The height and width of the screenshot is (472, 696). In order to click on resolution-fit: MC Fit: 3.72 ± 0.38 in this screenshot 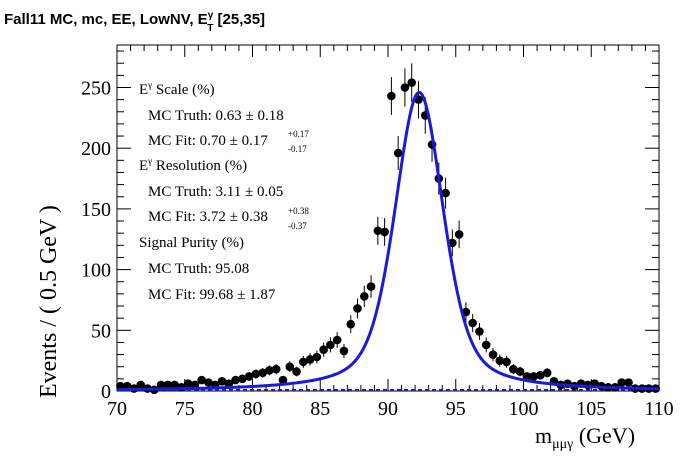, I will do `click(208, 217)`.